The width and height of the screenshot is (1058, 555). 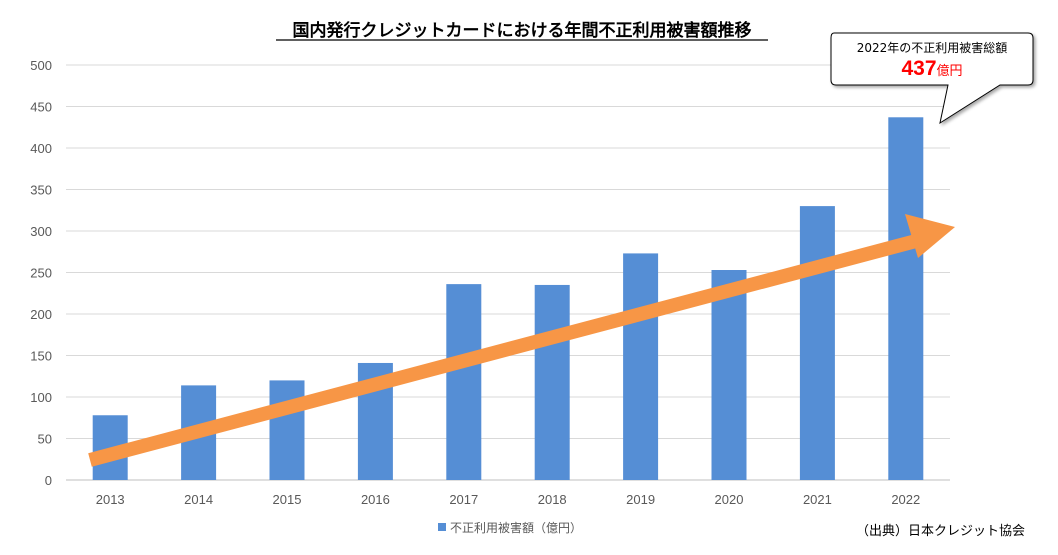 What do you see at coordinates (41, 107) in the screenshot?
I see `y-tick-label: 450` at bounding box center [41, 107].